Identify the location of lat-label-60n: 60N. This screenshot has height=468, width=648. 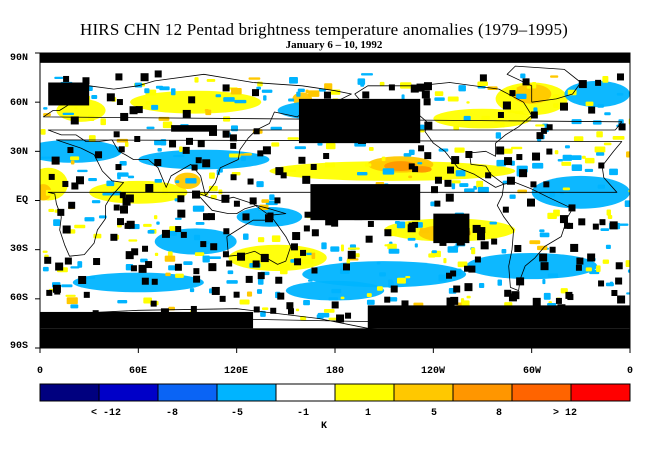
(18, 103).